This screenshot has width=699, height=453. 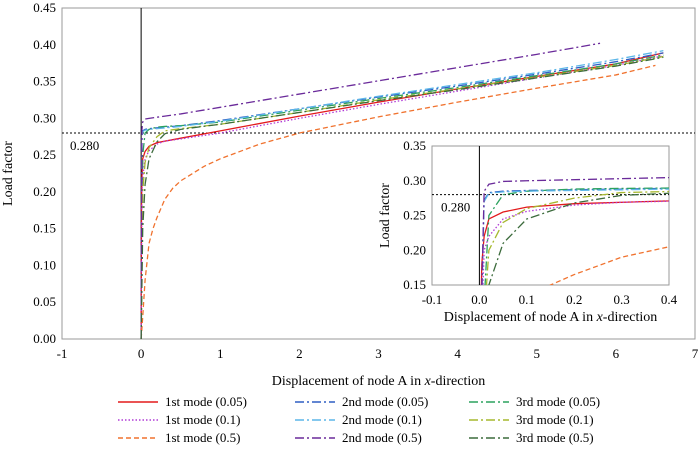 I want to click on x-tick-label: 0.0, so click(x=479, y=299).